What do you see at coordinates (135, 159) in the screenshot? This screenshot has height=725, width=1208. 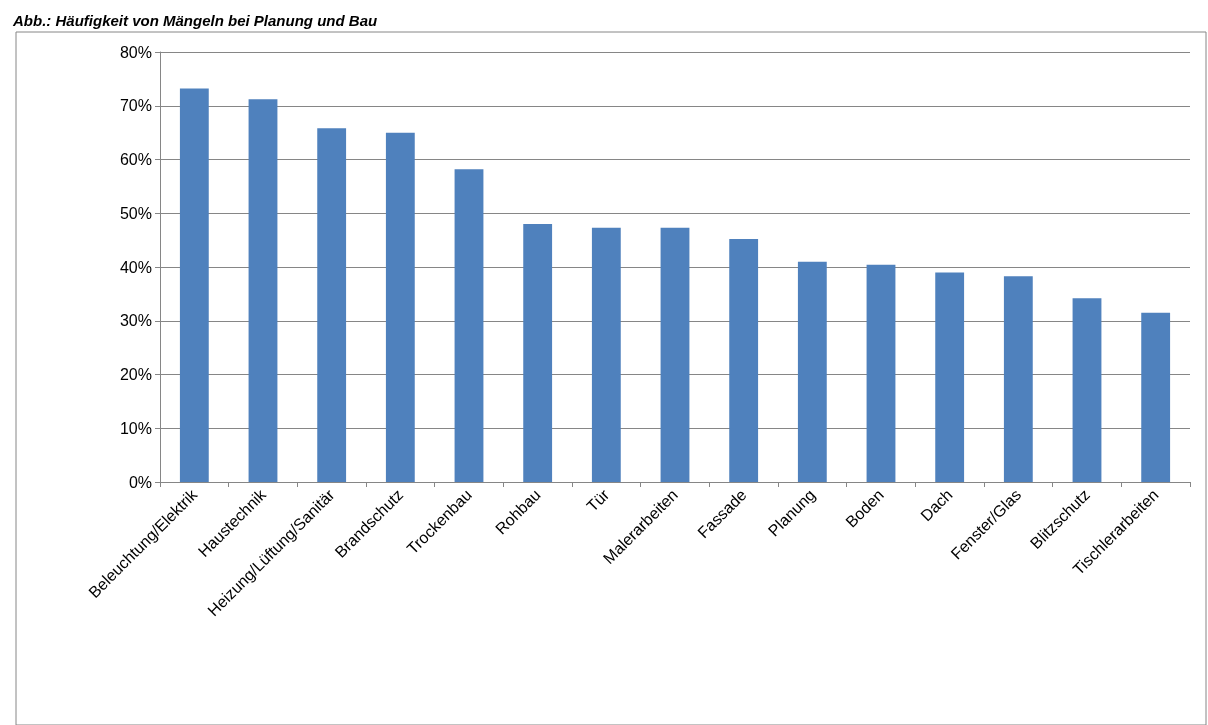 I see `y-tick-label: 60%` at bounding box center [135, 159].